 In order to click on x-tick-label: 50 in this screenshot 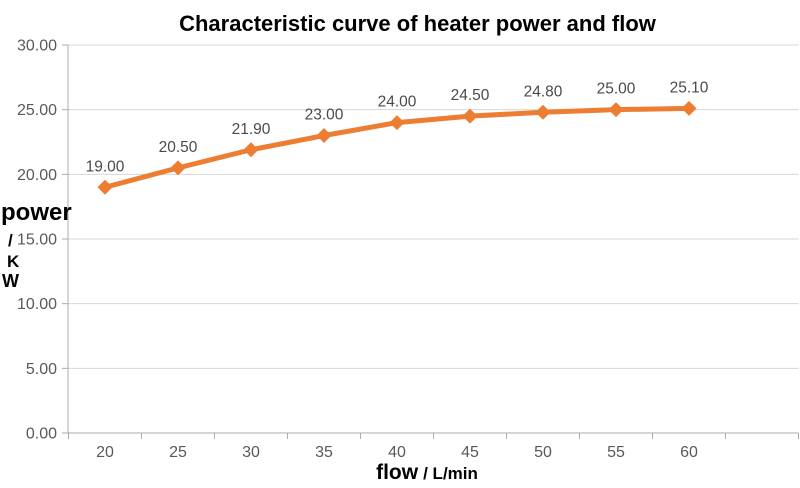, I will do `click(543, 452)`.